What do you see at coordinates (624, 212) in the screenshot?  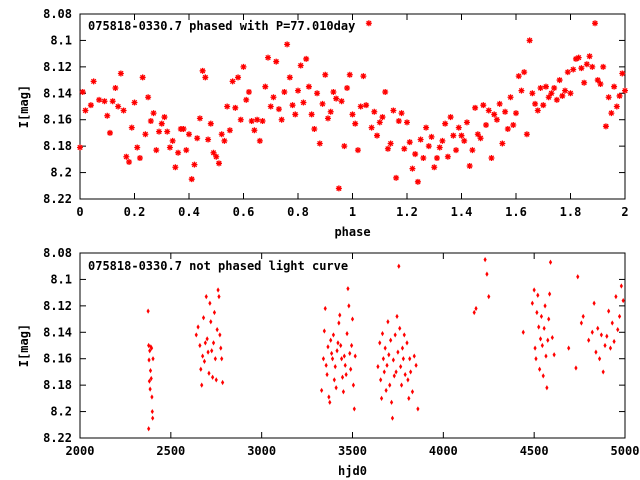 I see `x-tick-label: 2` at bounding box center [624, 212].